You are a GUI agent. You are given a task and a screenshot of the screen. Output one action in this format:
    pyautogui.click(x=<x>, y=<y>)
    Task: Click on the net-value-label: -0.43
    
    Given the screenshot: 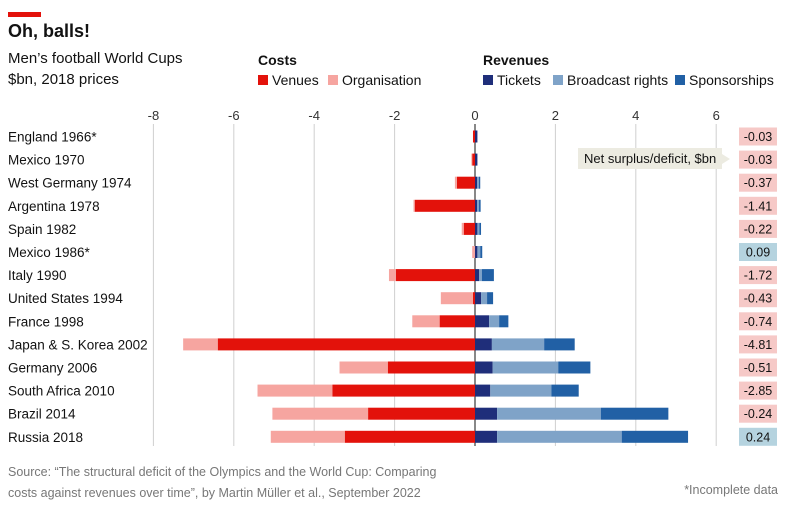 What is the action you would take?
    pyautogui.click(x=758, y=299)
    